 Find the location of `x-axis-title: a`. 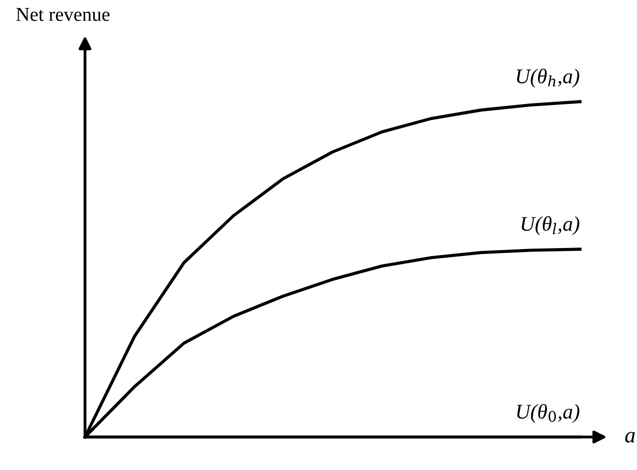

x-axis-title: a is located at coordinates (630, 437).